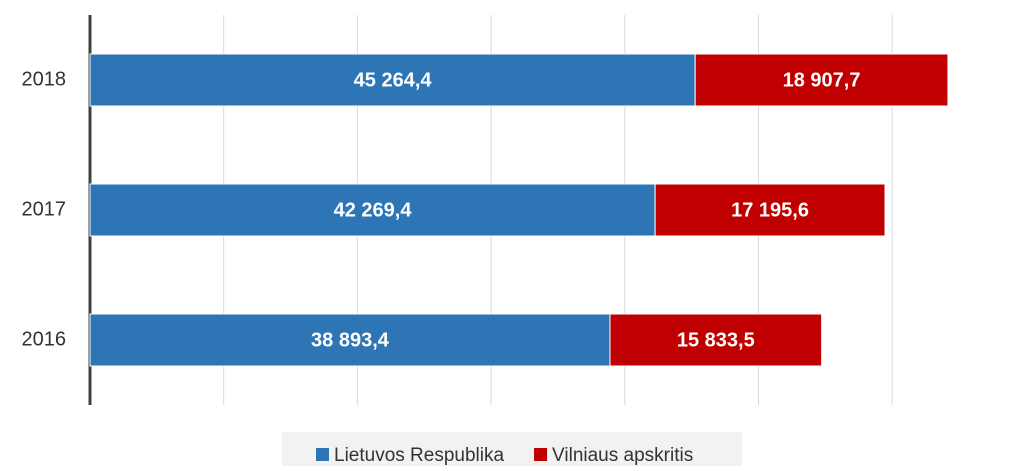  I want to click on value-label: 15 833,5, so click(716, 340).